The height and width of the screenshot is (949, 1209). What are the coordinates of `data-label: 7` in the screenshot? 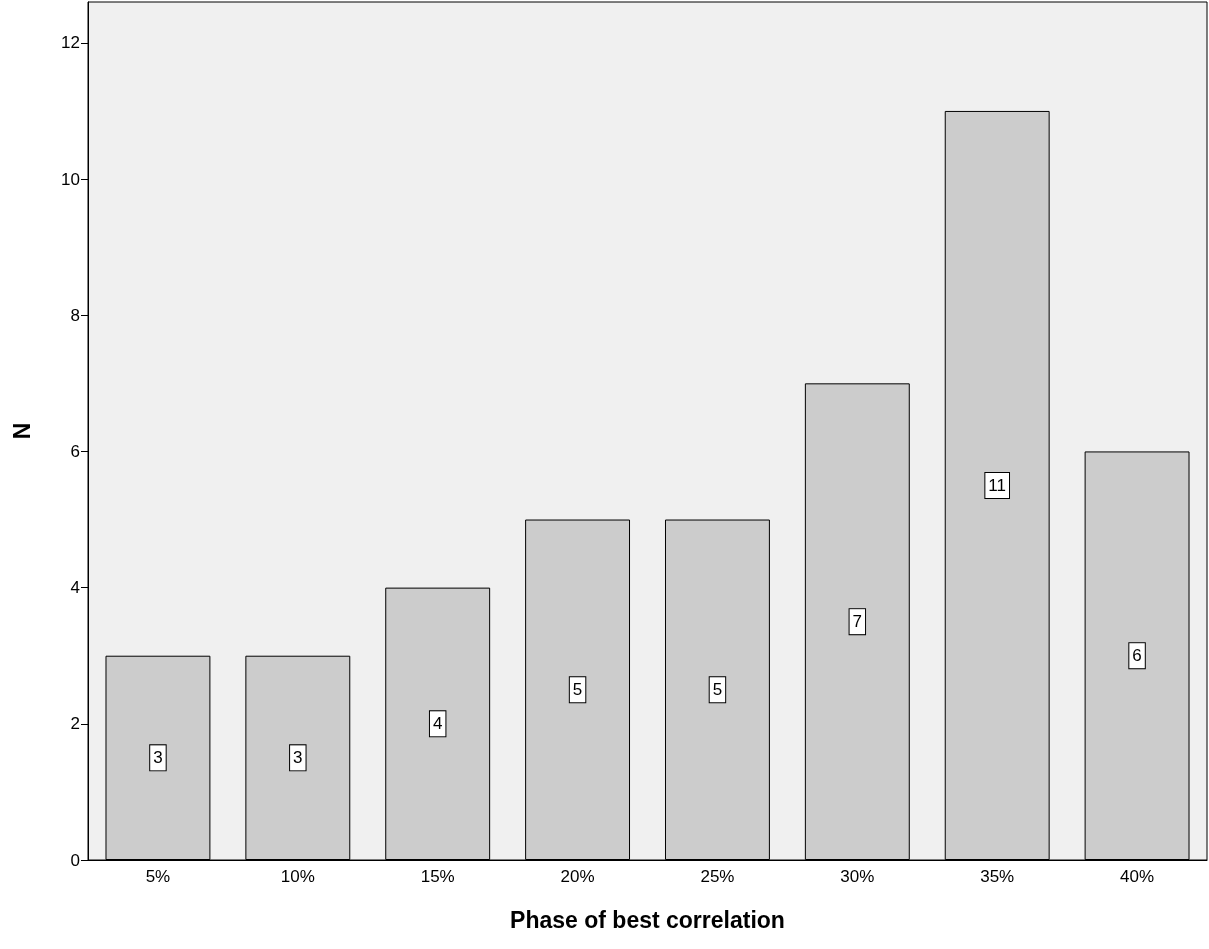 It's located at (857, 622).